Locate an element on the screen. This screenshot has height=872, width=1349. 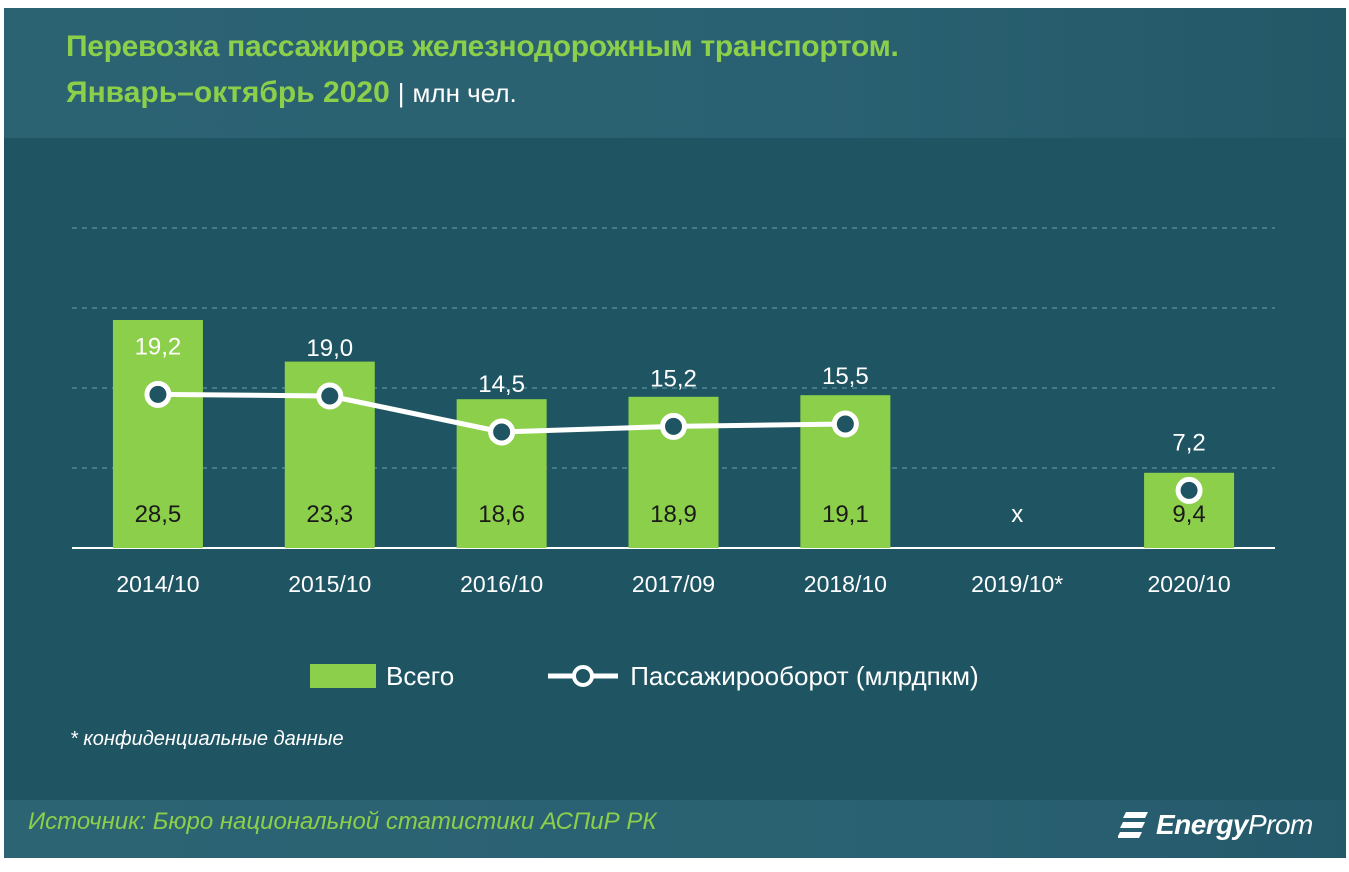
chart-legend: Всего Пассажирооборот (млрдпкм) is located at coordinates (690, 676).